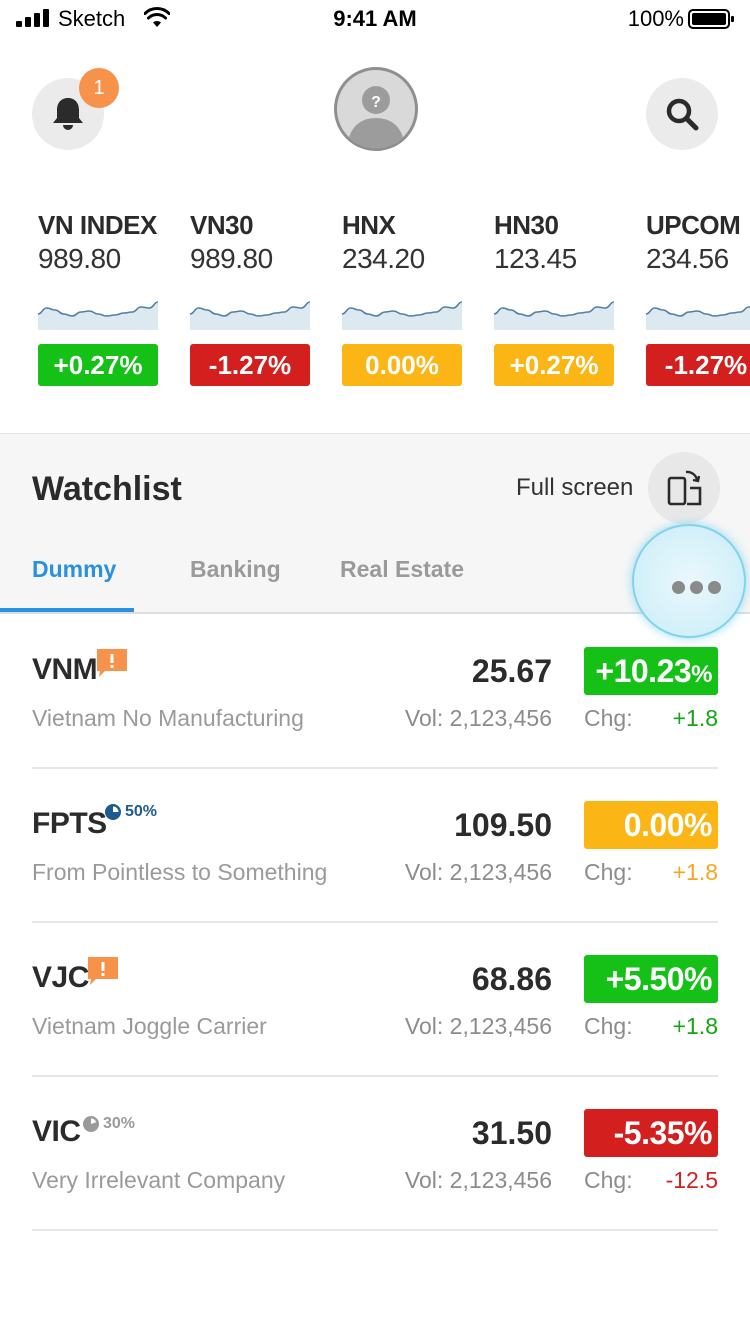 This screenshot has height=1334, width=750. Describe the element at coordinates (575, 487) in the screenshot. I see `full-screen-label: Full screen` at that location.